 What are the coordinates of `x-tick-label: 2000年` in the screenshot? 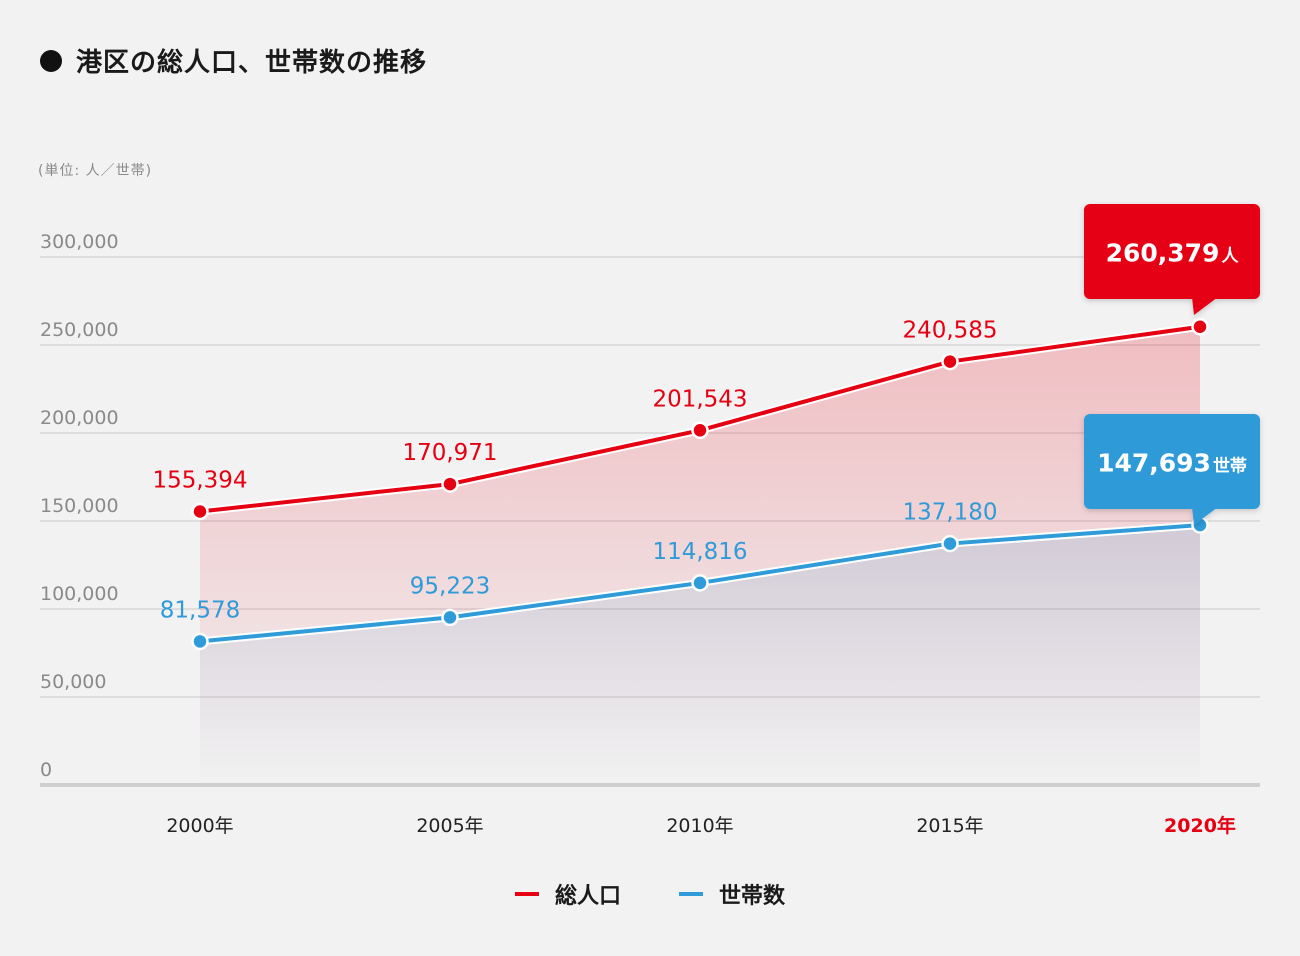 It's located at (199, 826).